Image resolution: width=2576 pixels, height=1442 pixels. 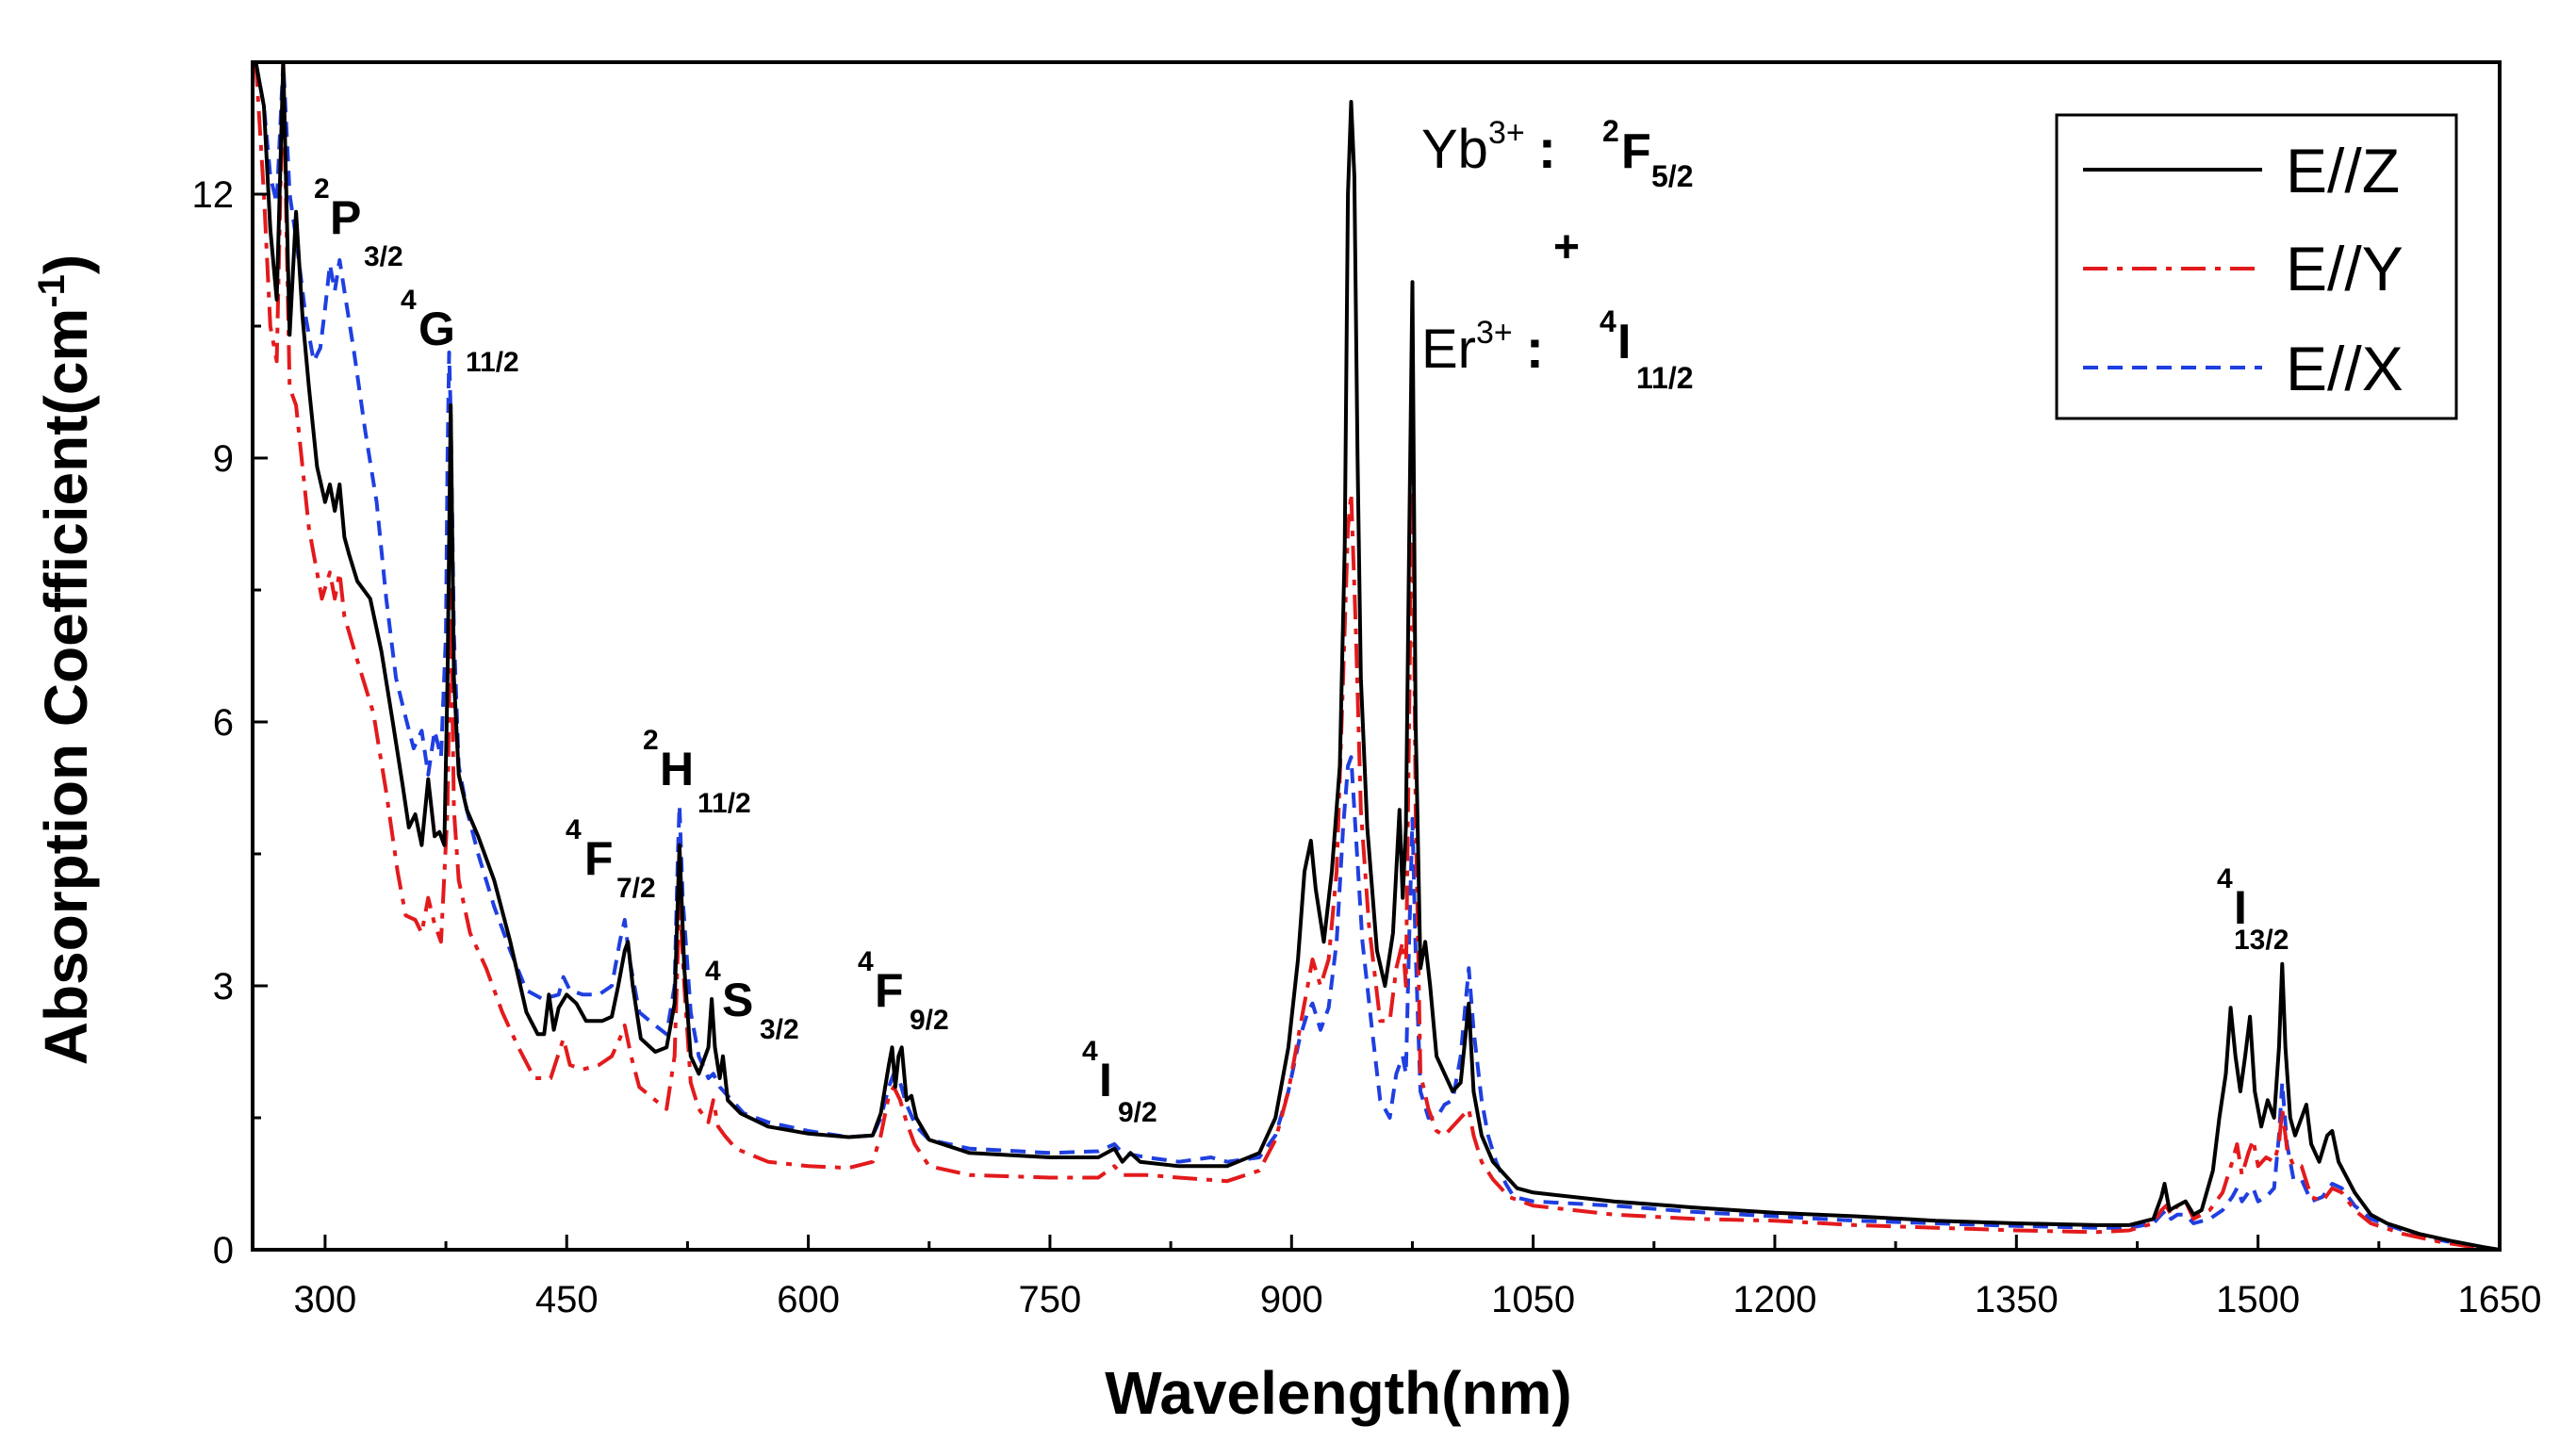 I want to click on annotation-g112: 4 G 11/2, so click(x=460, y=331).